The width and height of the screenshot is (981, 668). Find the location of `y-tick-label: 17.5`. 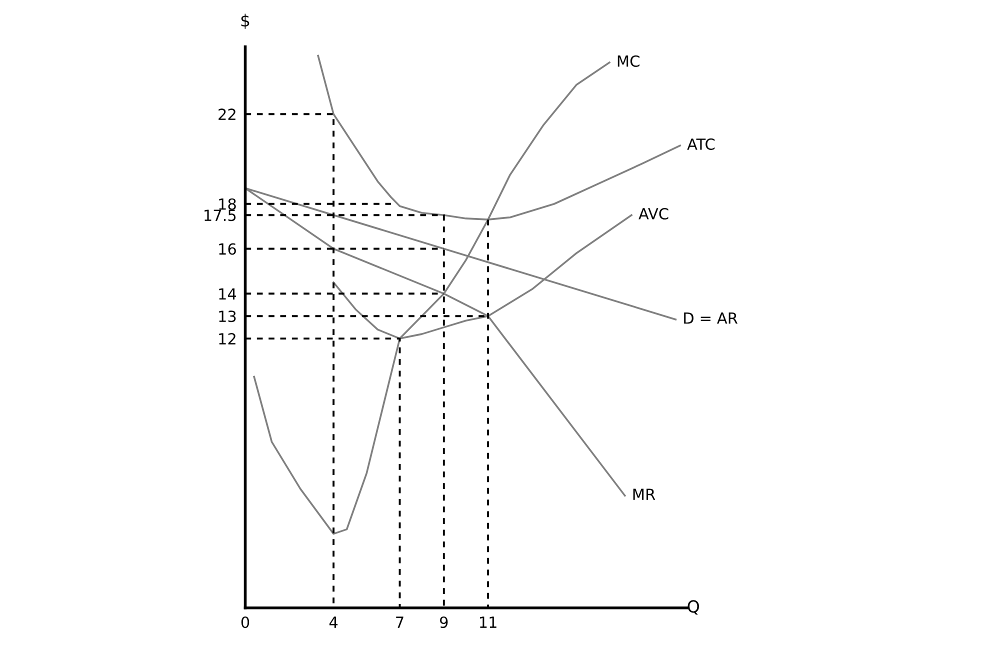

y-tick-label: 17.5 is located at coordinates (220, 216).